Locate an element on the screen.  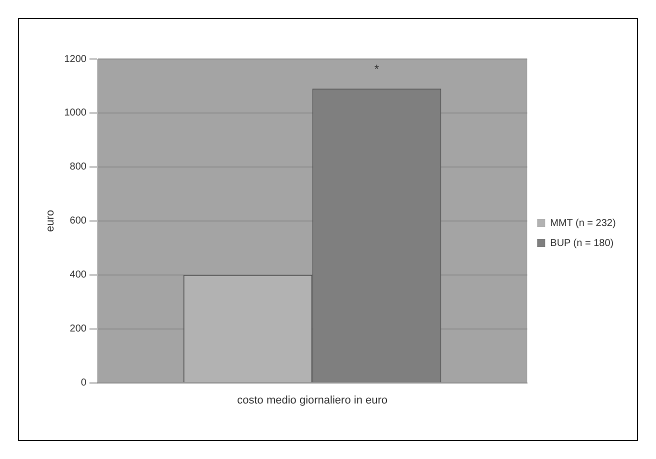
y-tick-label: 600 is located at coordinates (78, 221).